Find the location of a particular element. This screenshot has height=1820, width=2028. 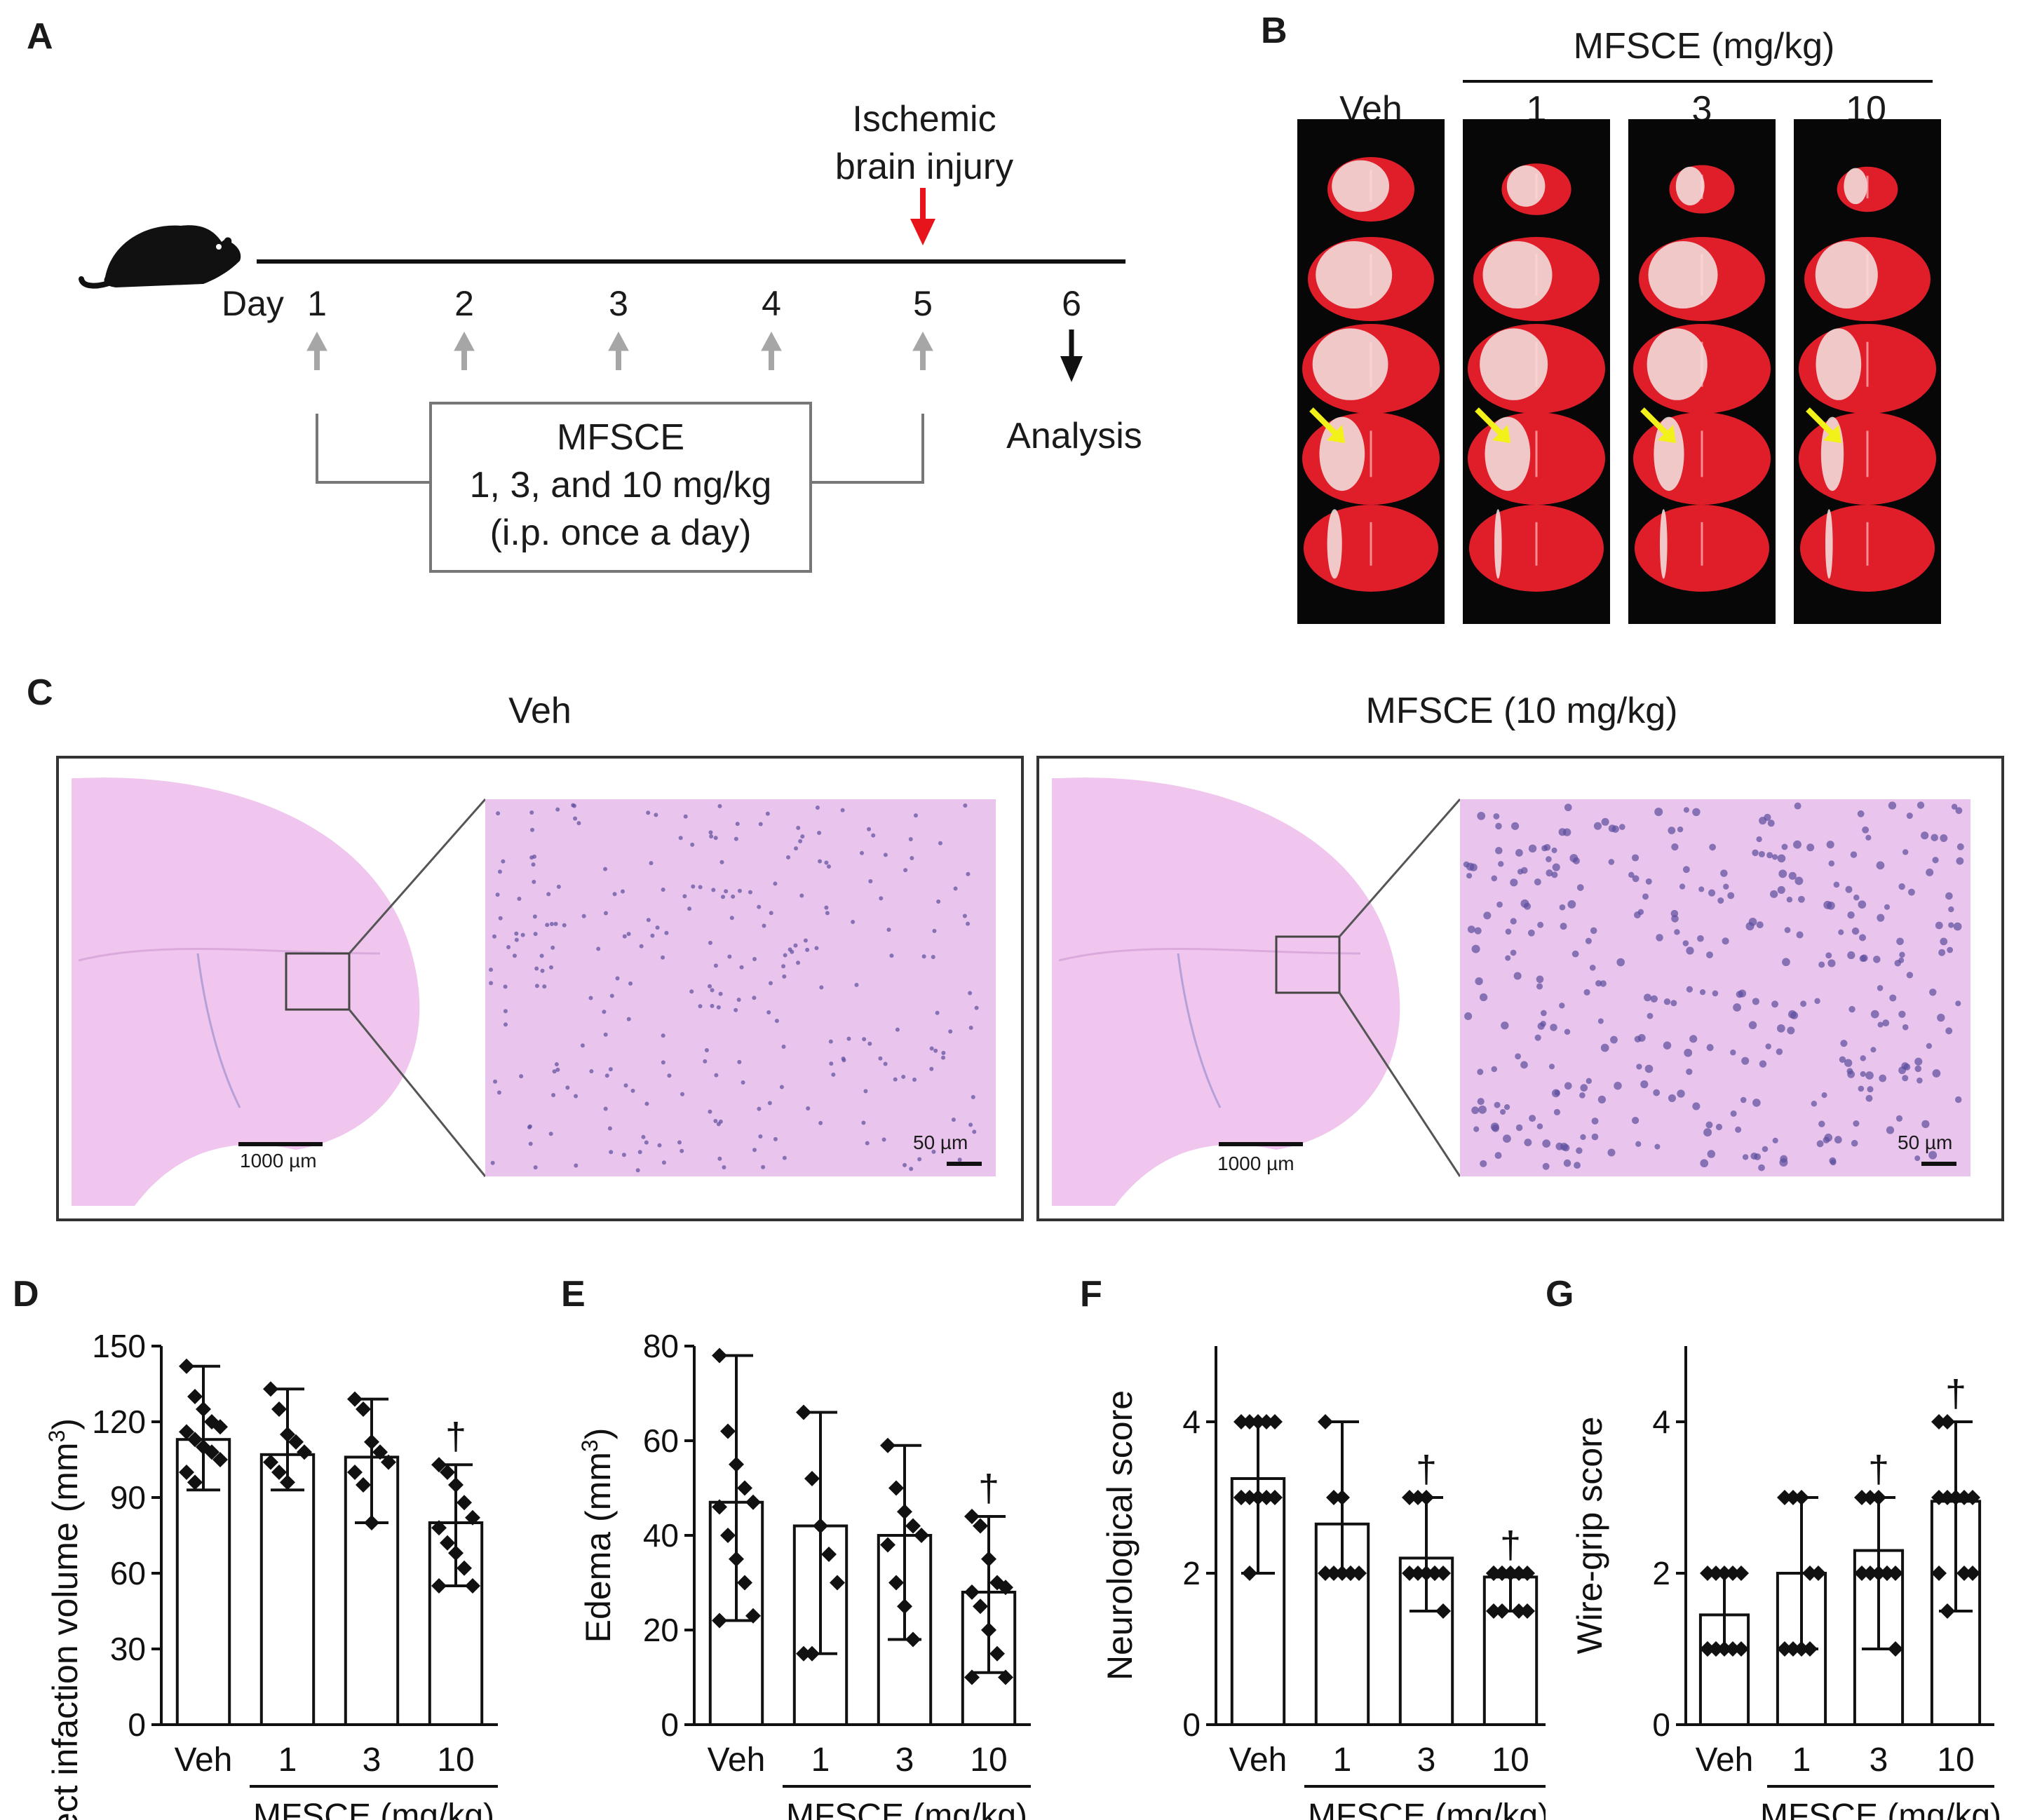

scale-label-50-treated: 50 µm is located at coordinates (1925, 1142).